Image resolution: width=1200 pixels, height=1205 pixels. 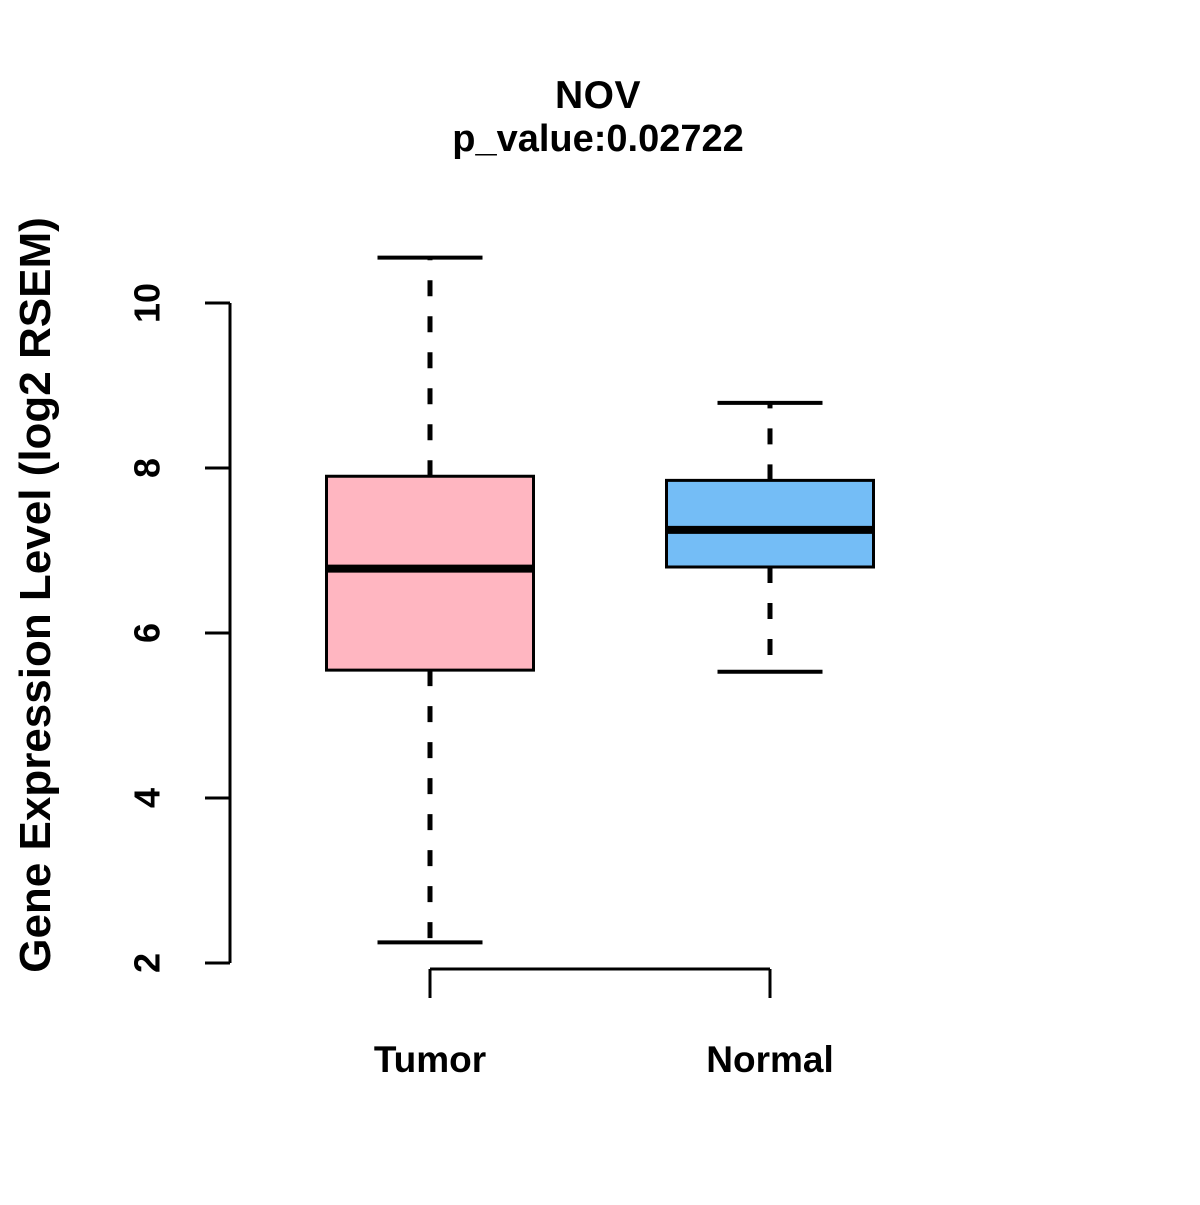 What do you see at coordinates (147, 633) in the screenshot?
I see `y-axis-tick-label: 6` at bounding box center [147, 633].